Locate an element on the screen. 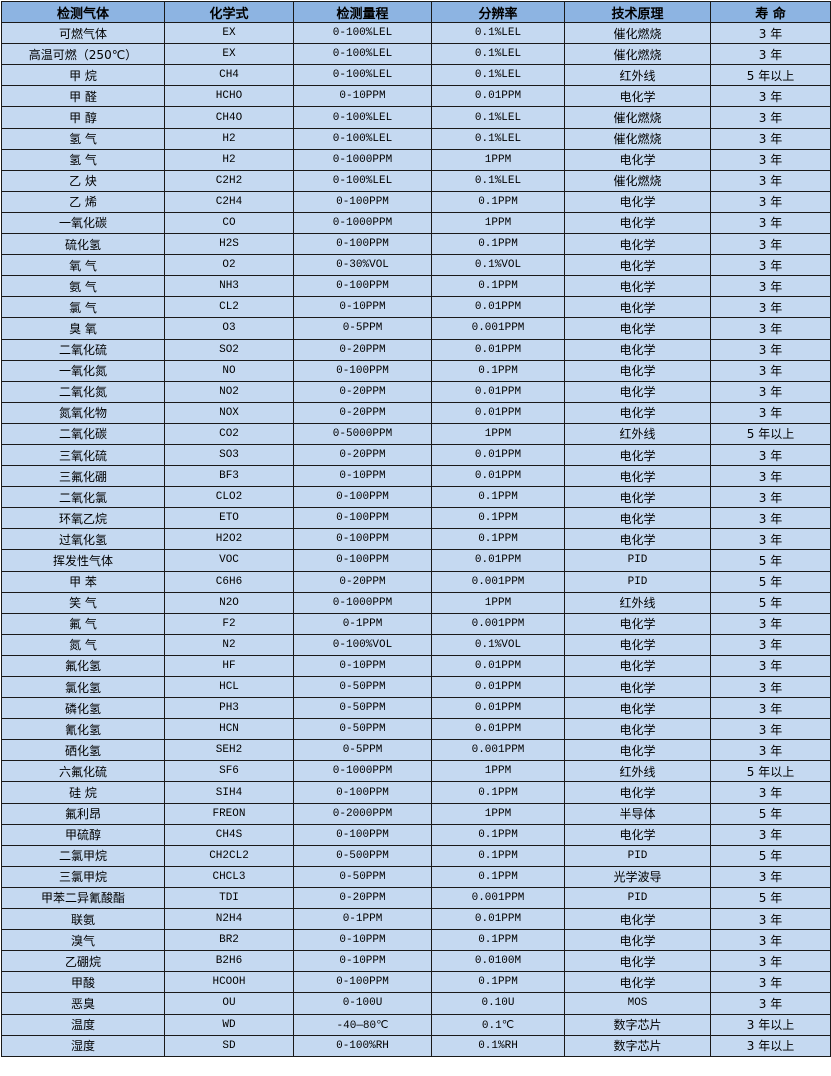 The width and height of the screenshot is (831, 1076). cell-resolution: 0.1%VOL is located at coordinates (498, 644).